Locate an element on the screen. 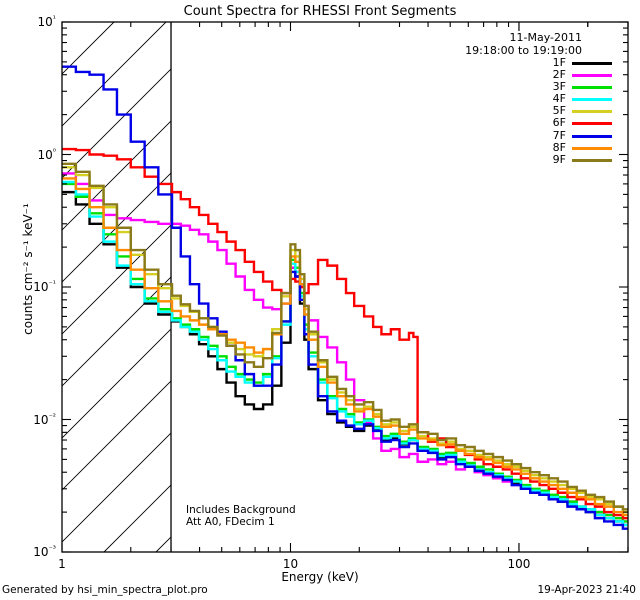  page-title: Count Spectra for RHESSI Front Segments is located at coordinates (320, 11).